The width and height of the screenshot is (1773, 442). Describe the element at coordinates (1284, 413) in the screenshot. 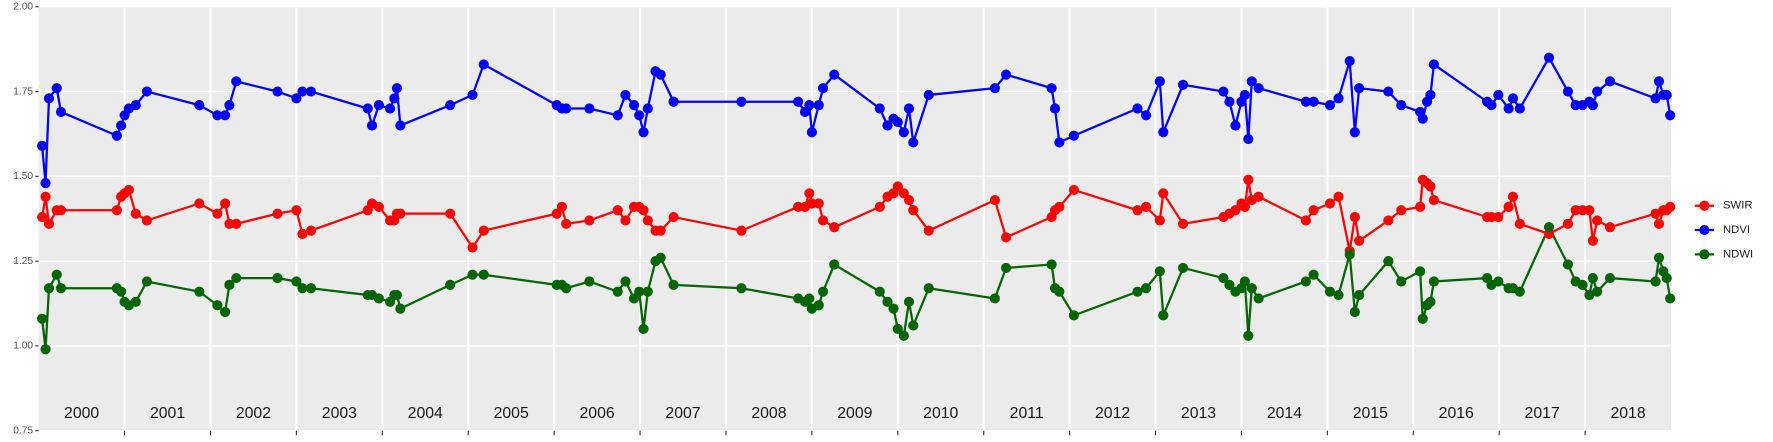

I see `year-label: 2014` at that location.